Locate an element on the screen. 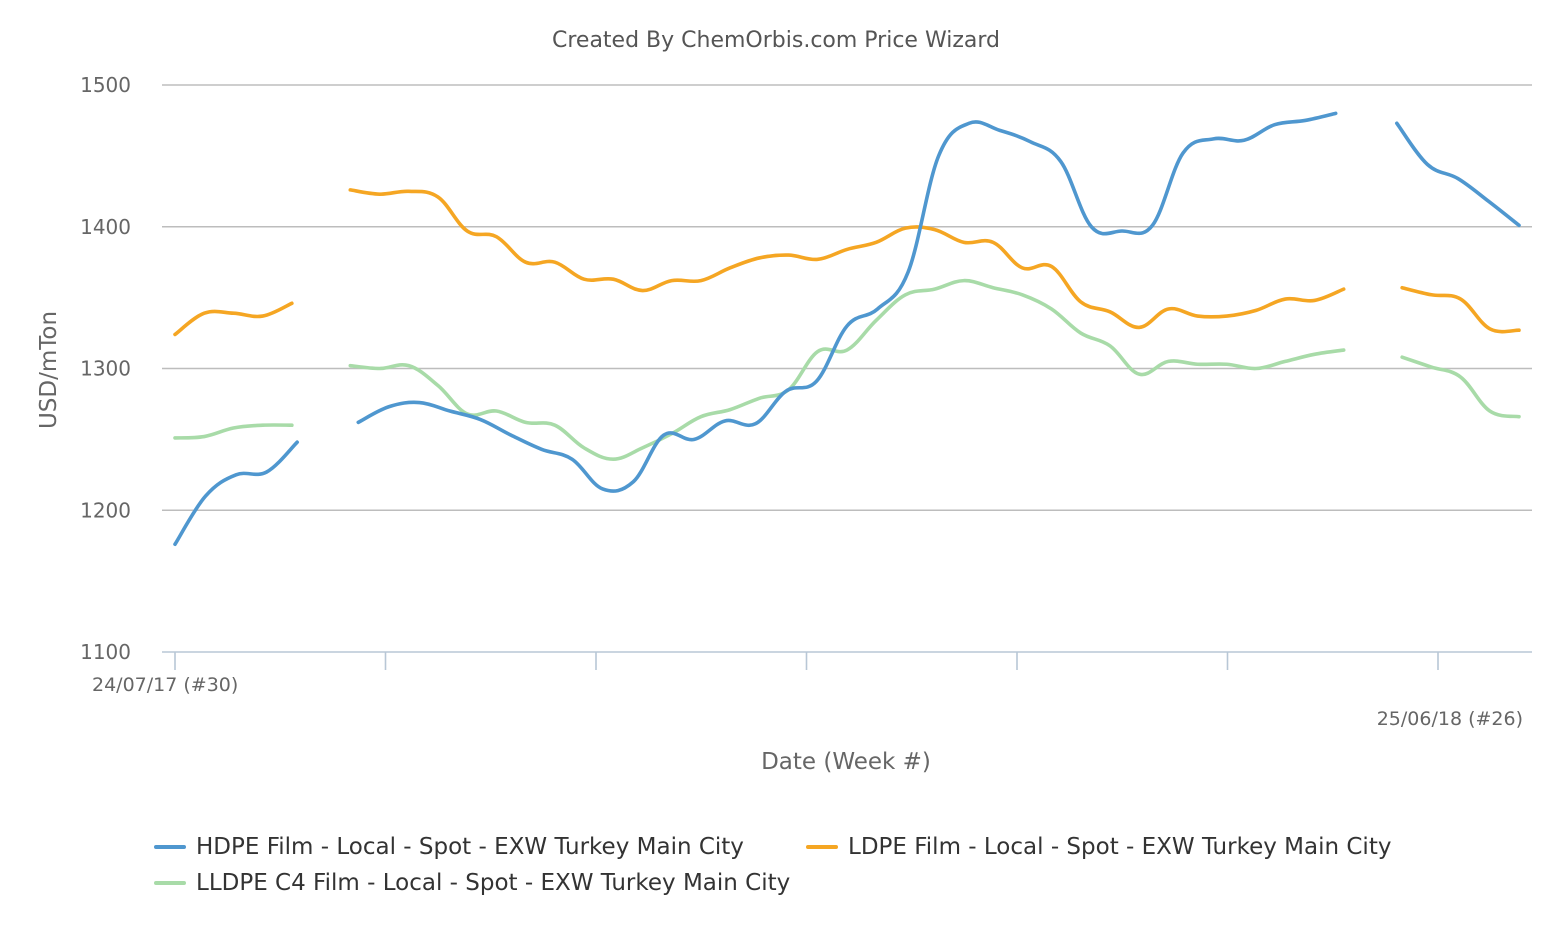 The height and width of the screenshot is (930, 1552). y-tick-label: 1500 is located at coordinates (105, 85).